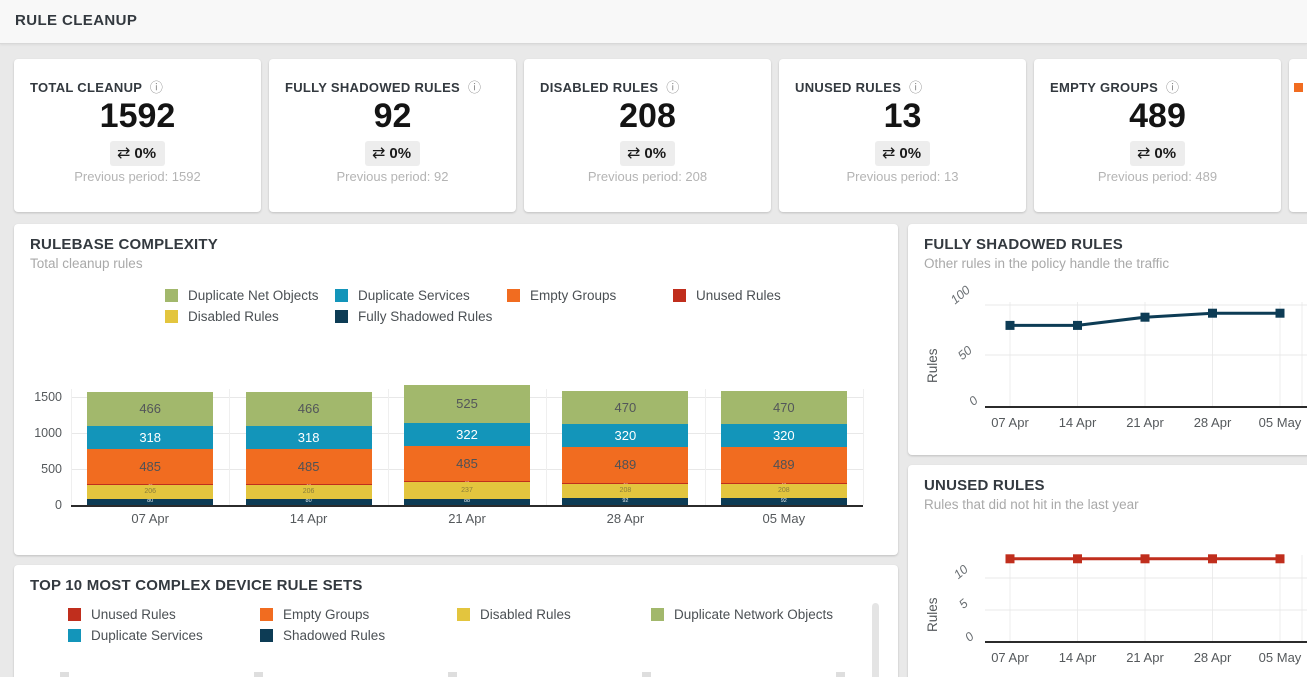  What do you see at coordinates (467, 502) in the screenshot?
I see `bar-segment-fully-shadowed-rules: 88` at bounding box center [467, 502].